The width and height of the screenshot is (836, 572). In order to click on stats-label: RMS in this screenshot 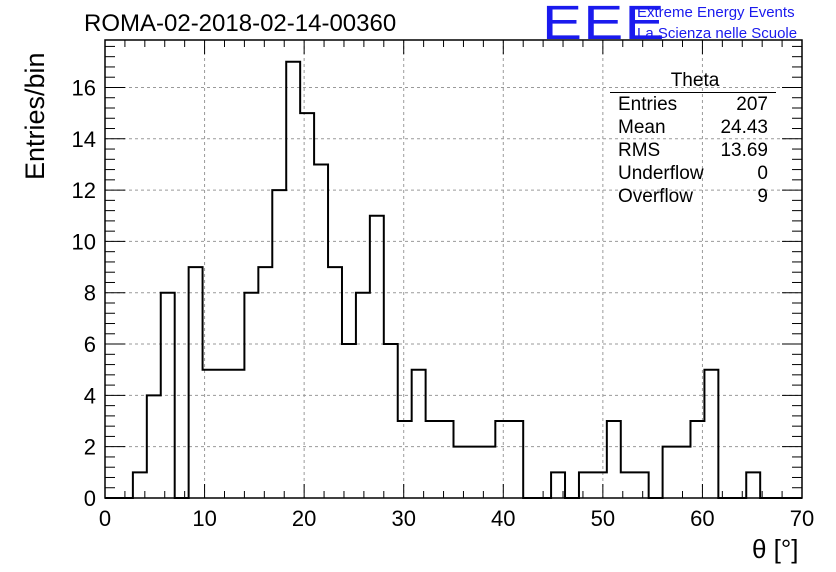, I will do `click(639, 150)`.